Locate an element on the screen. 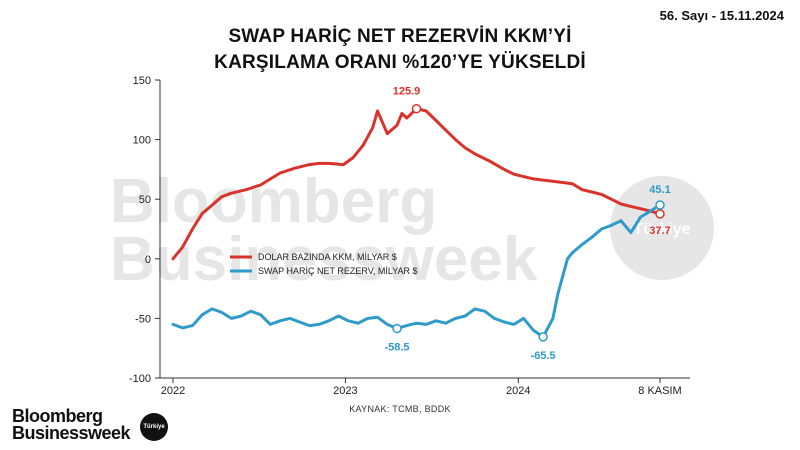 This screenshot has height=450, width=800. x-tick-label: 2023 is located at coordinates (345, 391).